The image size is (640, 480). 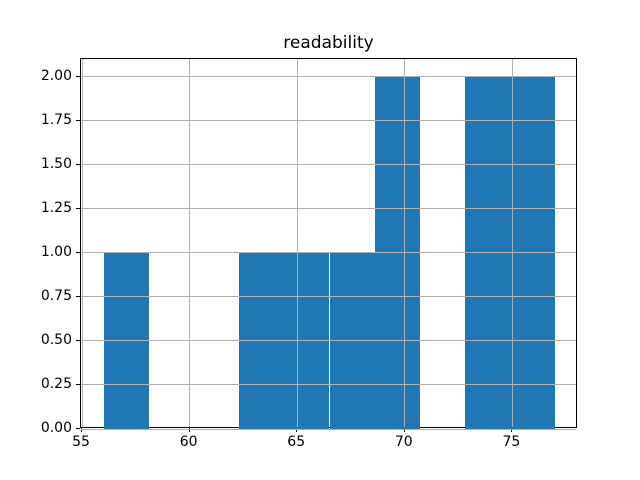 What do you see at coordinates (328, 43) in the screenshot?
I see `chart-title: readability` at bounding box center [328, 43].